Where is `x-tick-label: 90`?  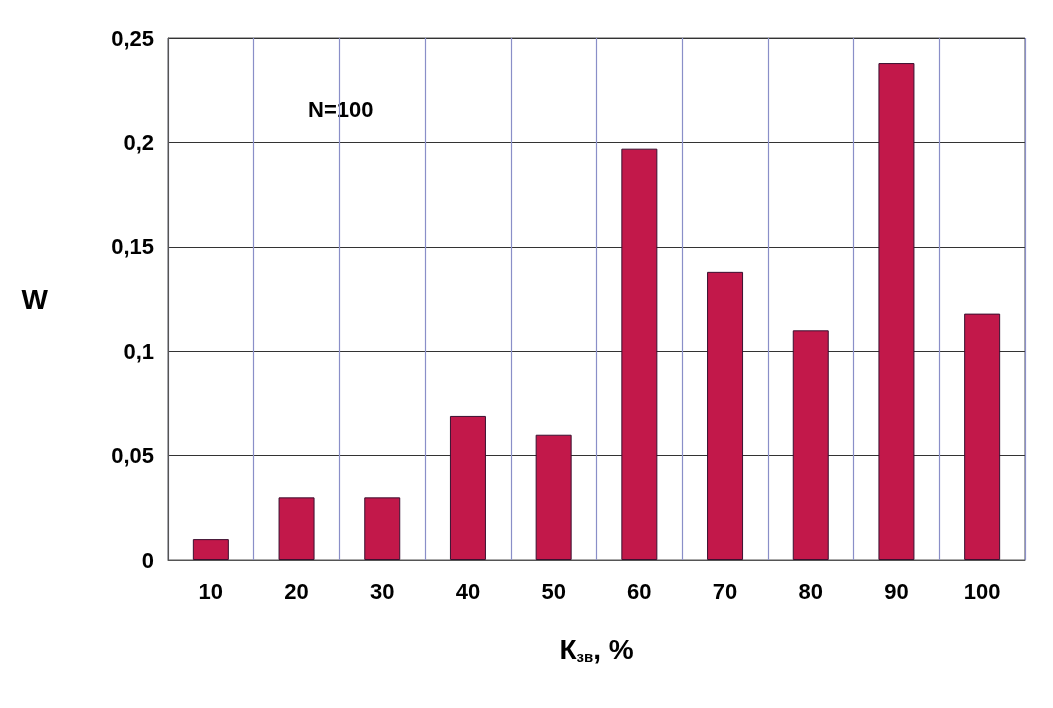 x-tick-label: 90 is located at coordinates (896, 591).